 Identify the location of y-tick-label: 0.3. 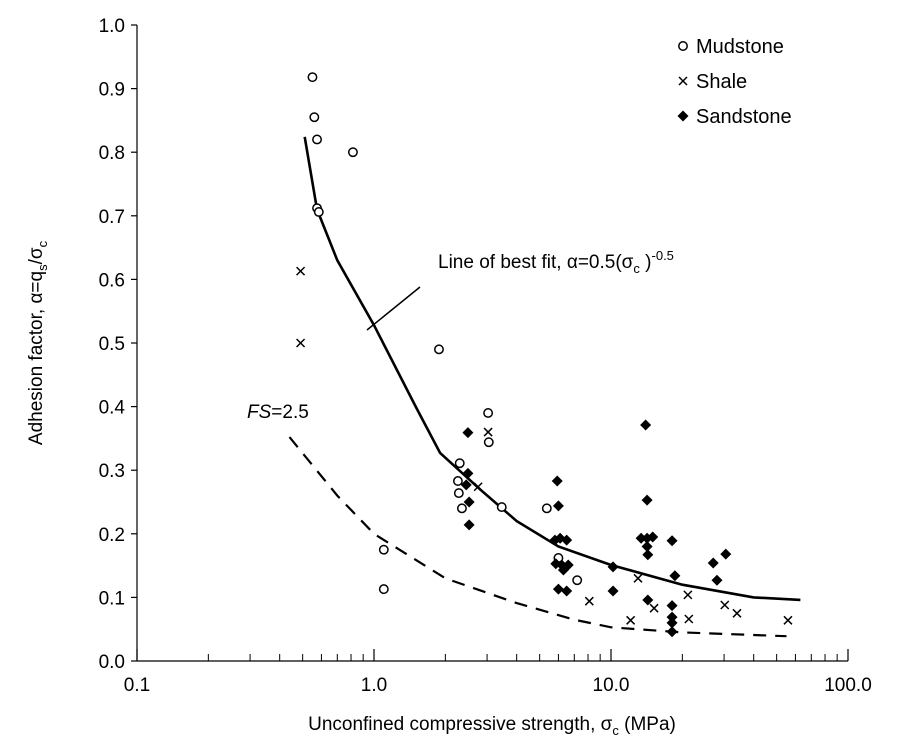
(112, 471).